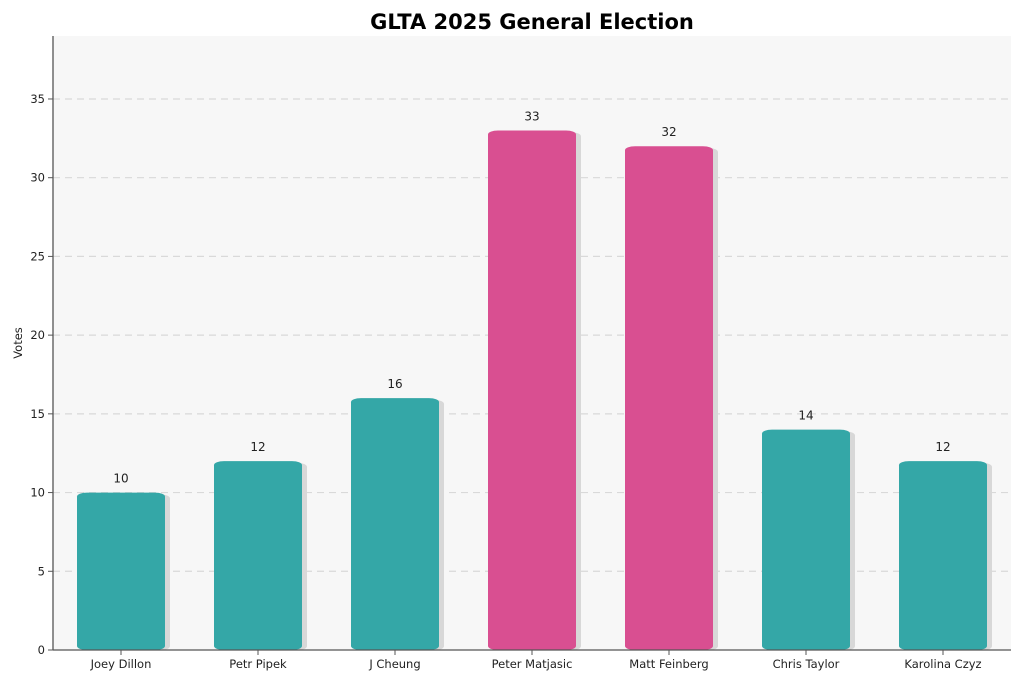  Describe the element at coordinates (37, 414) in the screenshot. I see `y-tick-label: 15` at that location.